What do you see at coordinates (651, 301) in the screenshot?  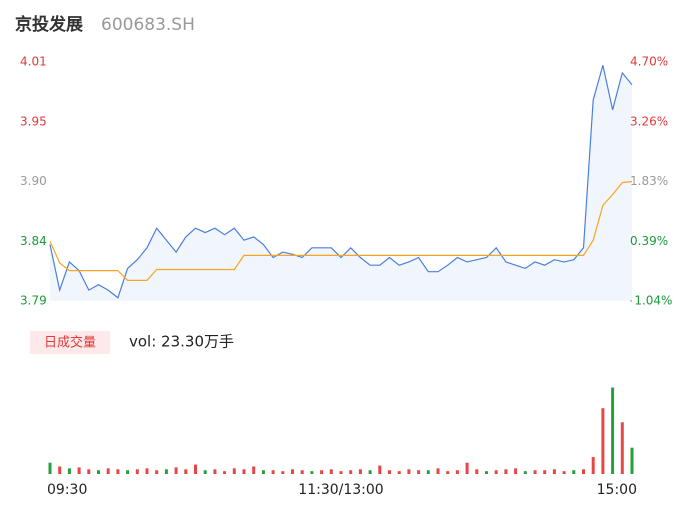 I see `y2-tick-label: -1.04%` at bounding box center [651, 301].